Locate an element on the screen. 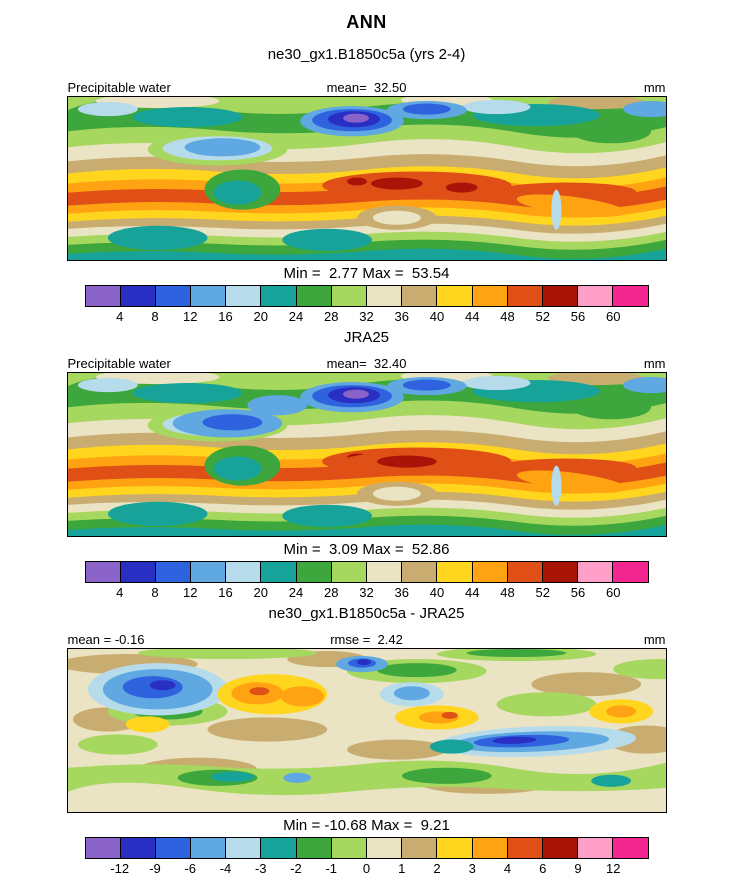  mean-value: mean= 32.40 is located at coordinates (366, 363).